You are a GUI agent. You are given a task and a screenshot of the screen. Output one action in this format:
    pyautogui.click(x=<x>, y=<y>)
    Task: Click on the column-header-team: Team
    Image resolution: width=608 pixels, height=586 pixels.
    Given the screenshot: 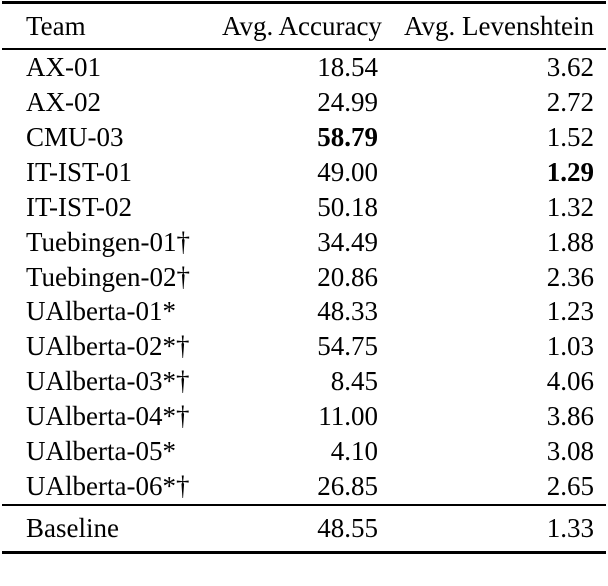 What is the action you would take?
    pyautogui.click(x=112, y=26)
    